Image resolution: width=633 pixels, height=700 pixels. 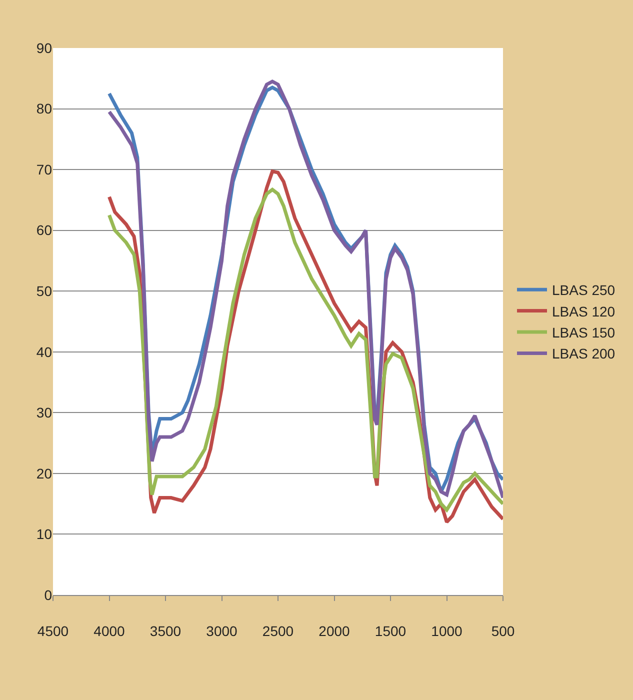 I want to click on x-tick-label: 3500, so click(x=166, y=630).